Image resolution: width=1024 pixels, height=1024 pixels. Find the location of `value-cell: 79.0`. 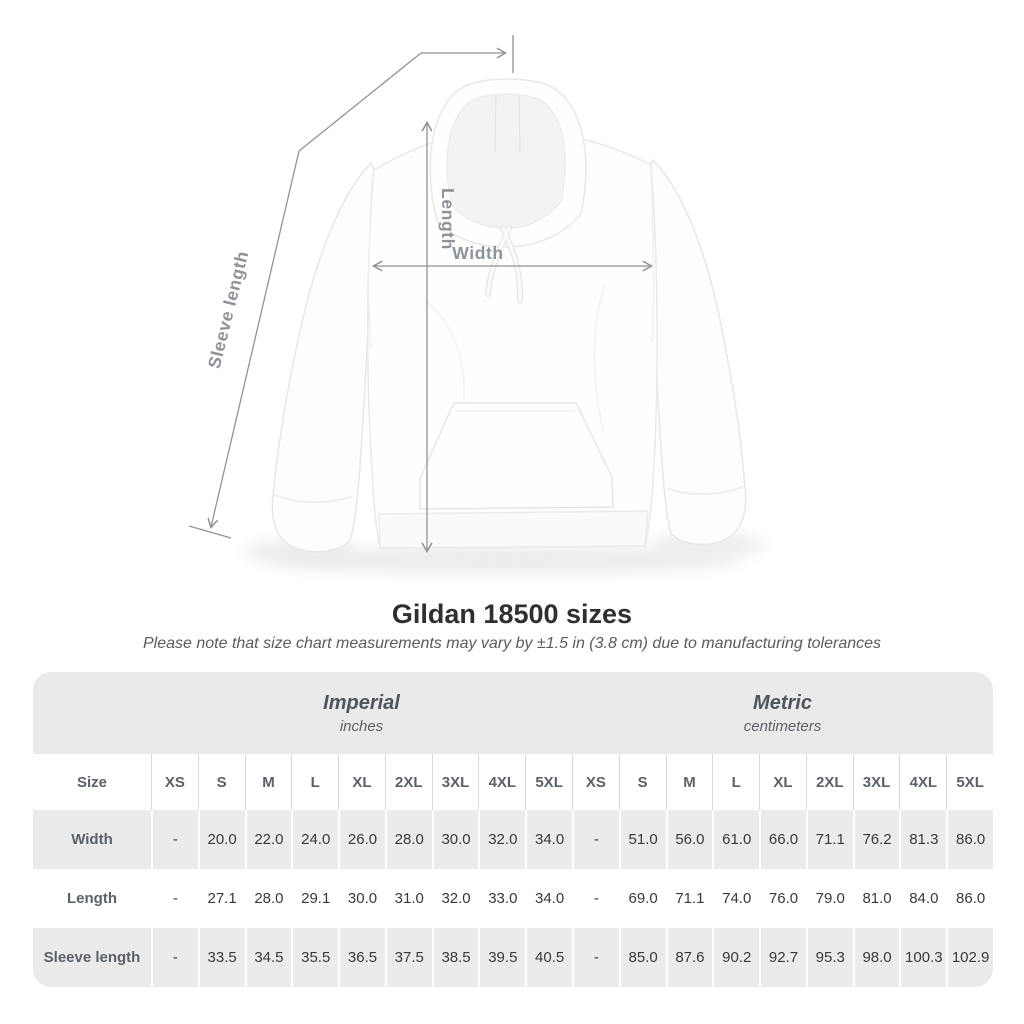

value-cell: 79.0 is located at coordinates (829, 898).